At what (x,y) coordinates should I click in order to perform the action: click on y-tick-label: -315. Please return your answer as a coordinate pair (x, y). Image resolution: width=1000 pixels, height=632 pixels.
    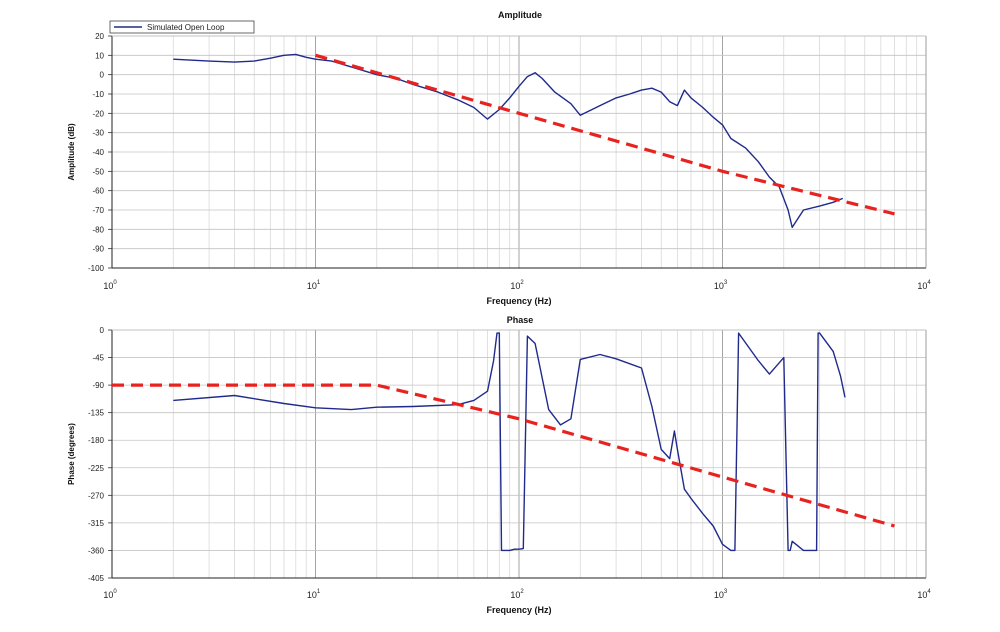
    Looking at the image, I should click on (96, 523).